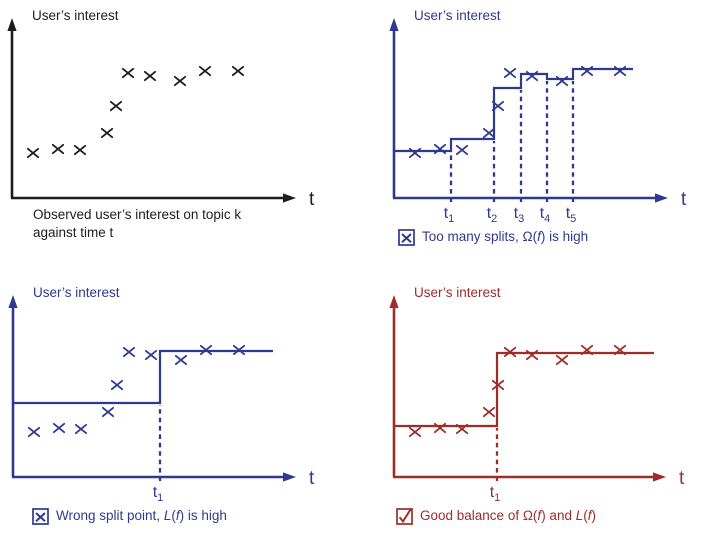  I want to click on too-many-splits-caption: Too many splits, Ω(f) is high, so click(493, 237).